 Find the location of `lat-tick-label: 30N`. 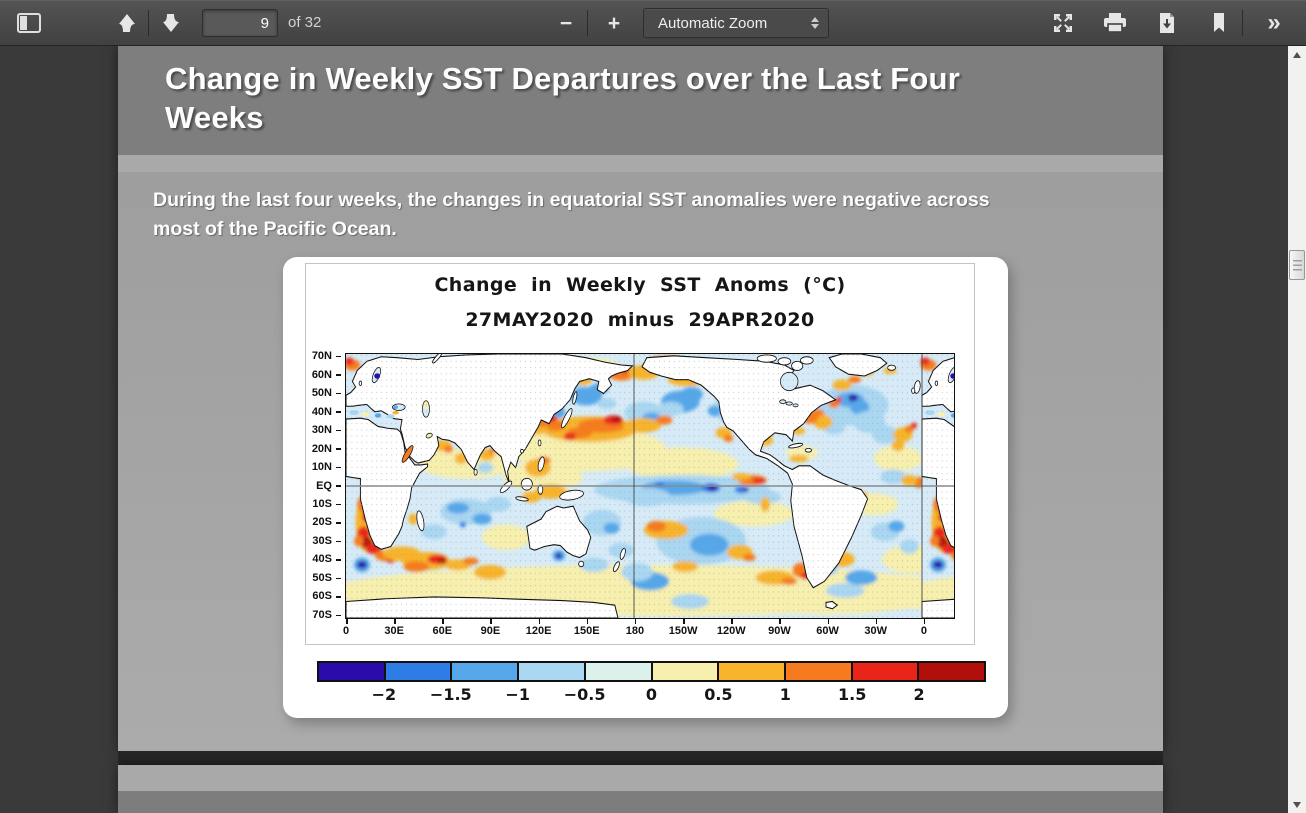

lat-tick-label: 30N is located at coordinates (321, 430).